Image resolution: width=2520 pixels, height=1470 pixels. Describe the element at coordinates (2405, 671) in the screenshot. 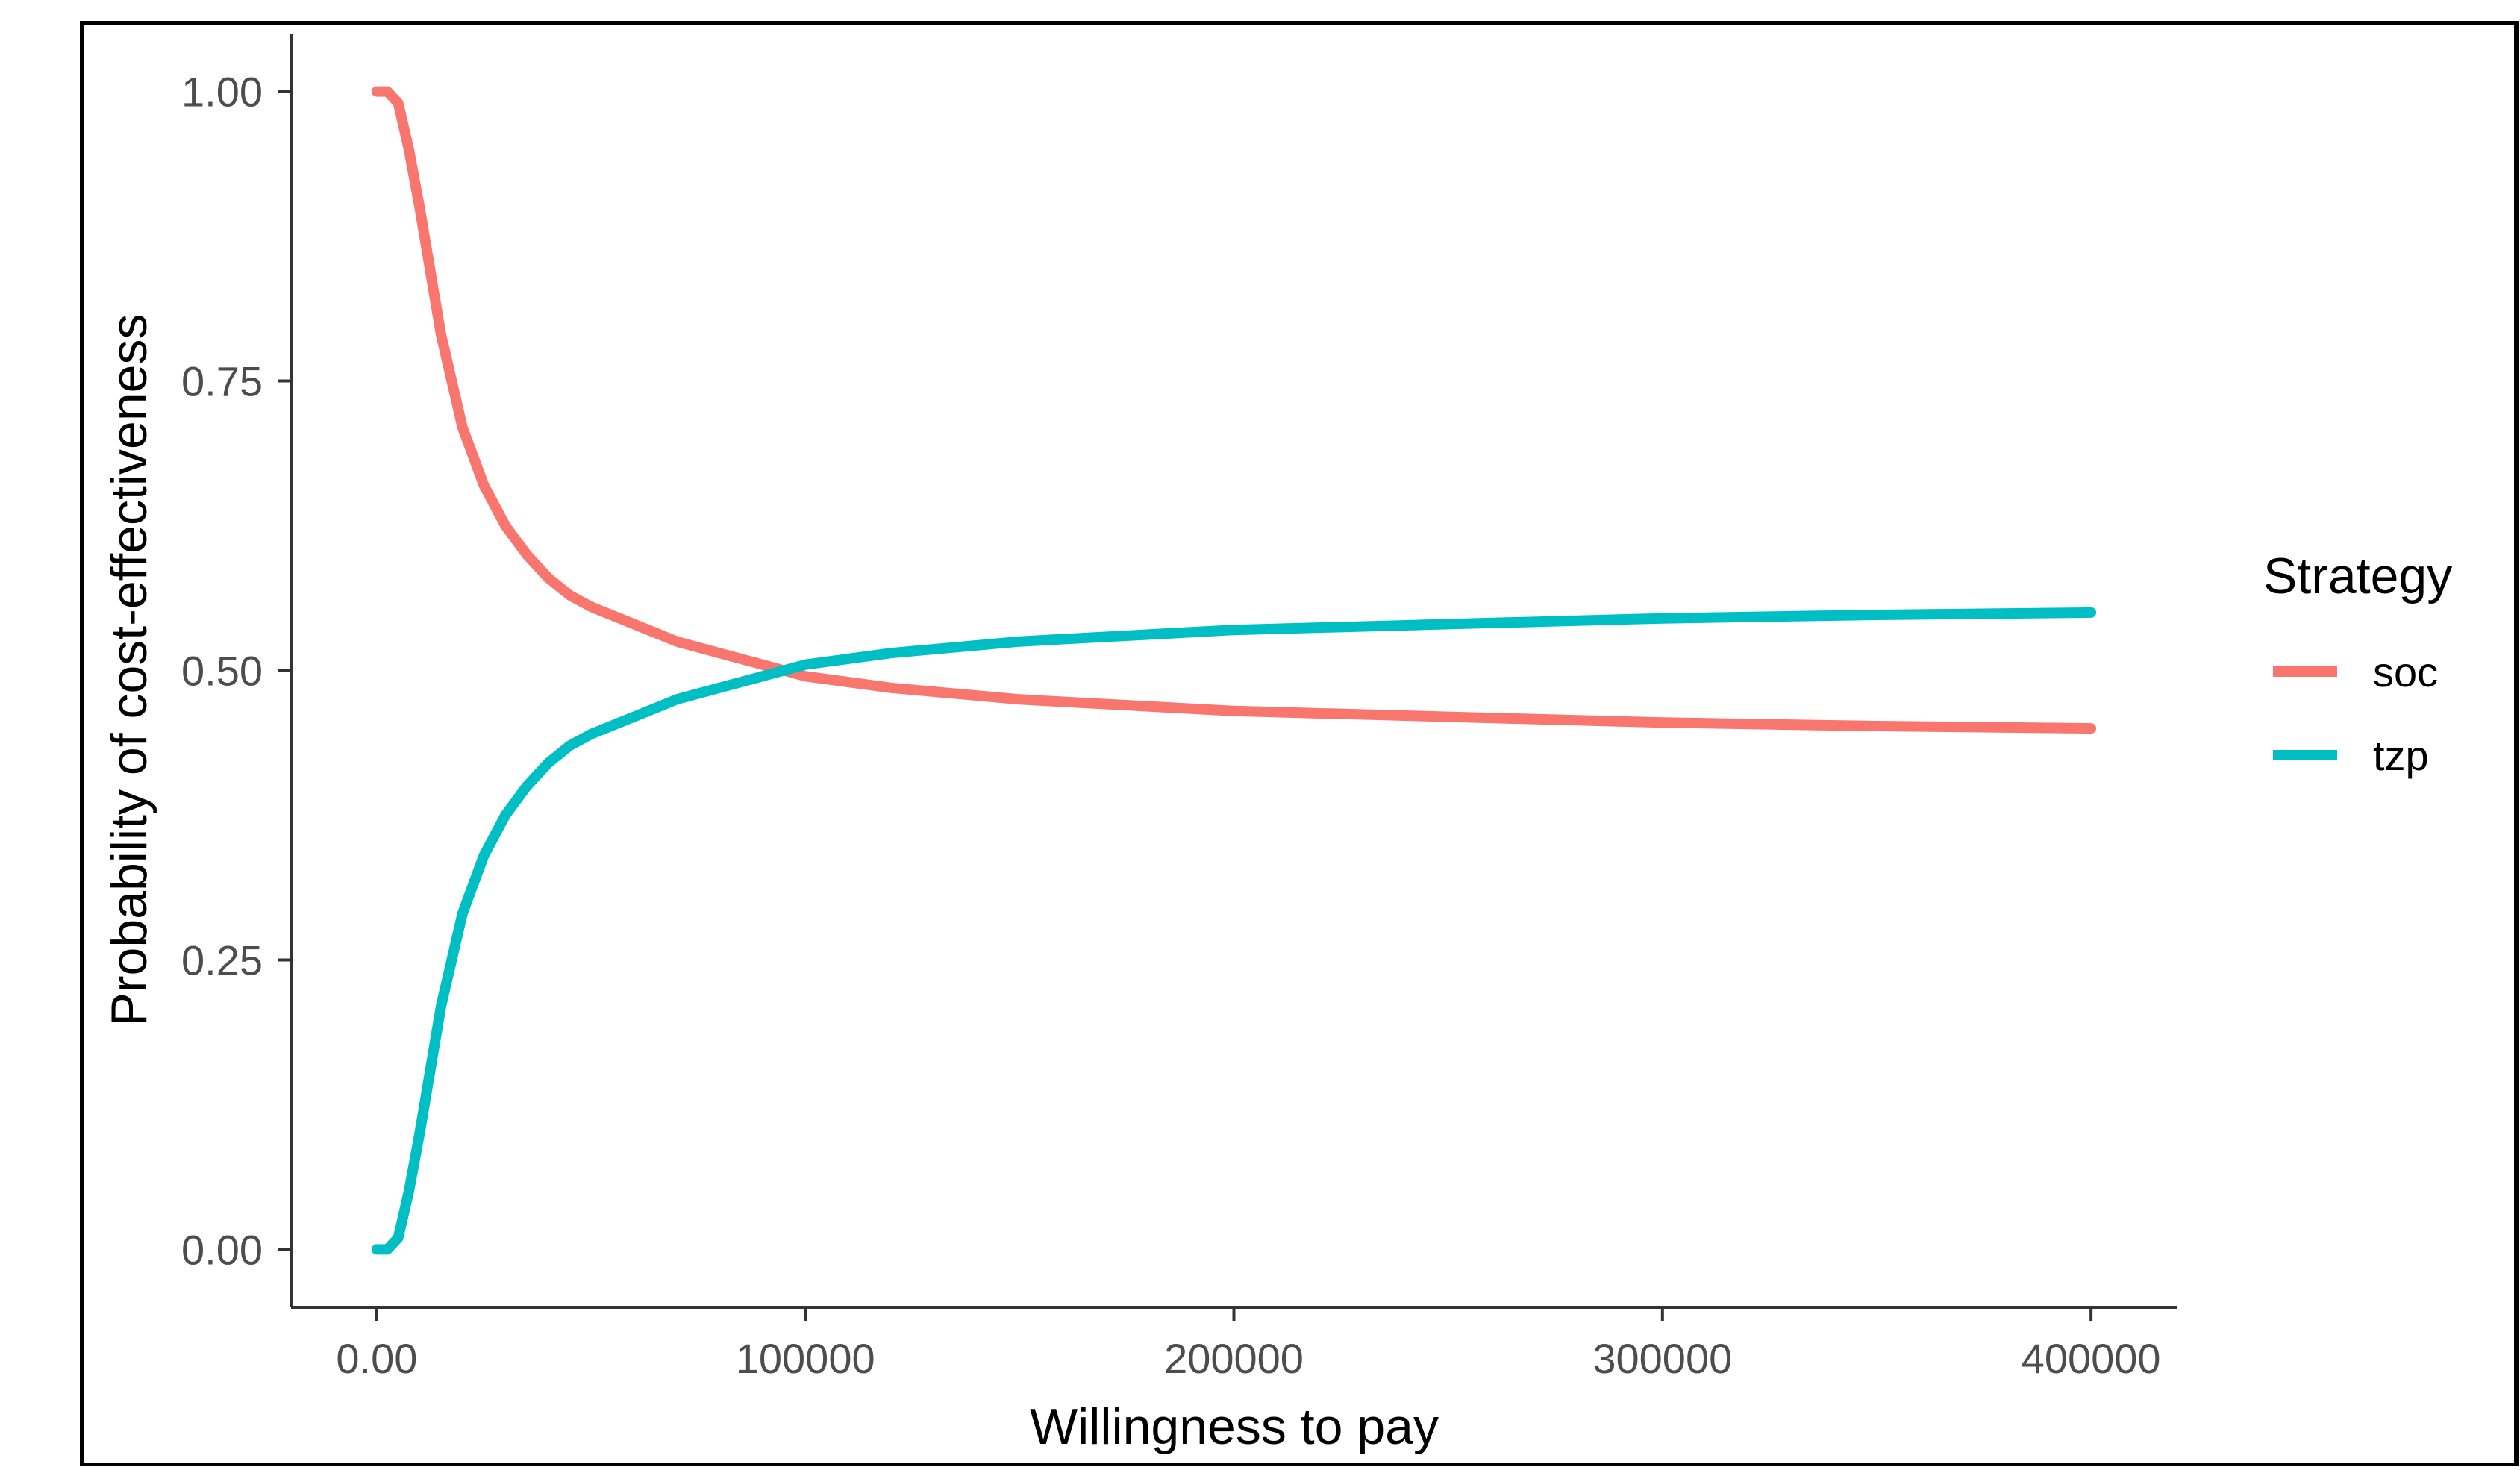

I see `legend-label-soc: soc` at that location.